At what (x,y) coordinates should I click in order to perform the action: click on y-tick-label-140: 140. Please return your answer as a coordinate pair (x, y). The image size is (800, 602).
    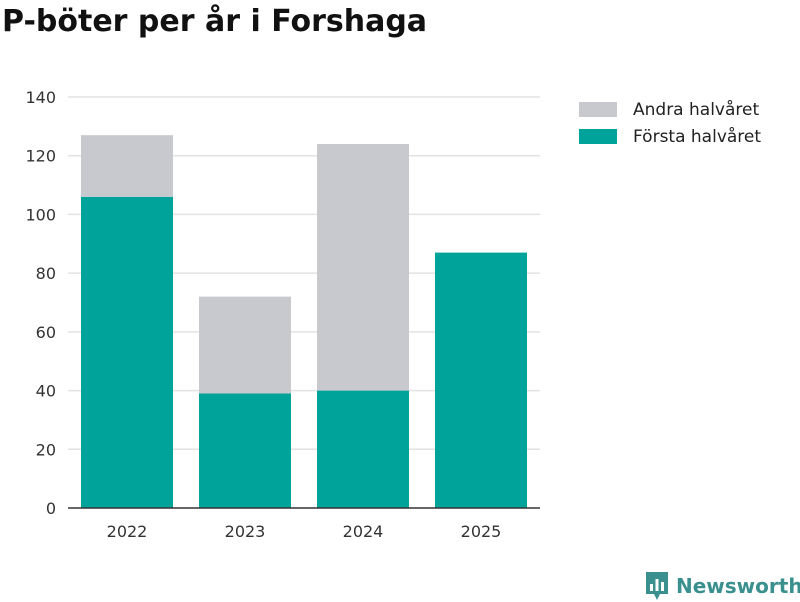
    Looking at the image, I should click on (40, 97).